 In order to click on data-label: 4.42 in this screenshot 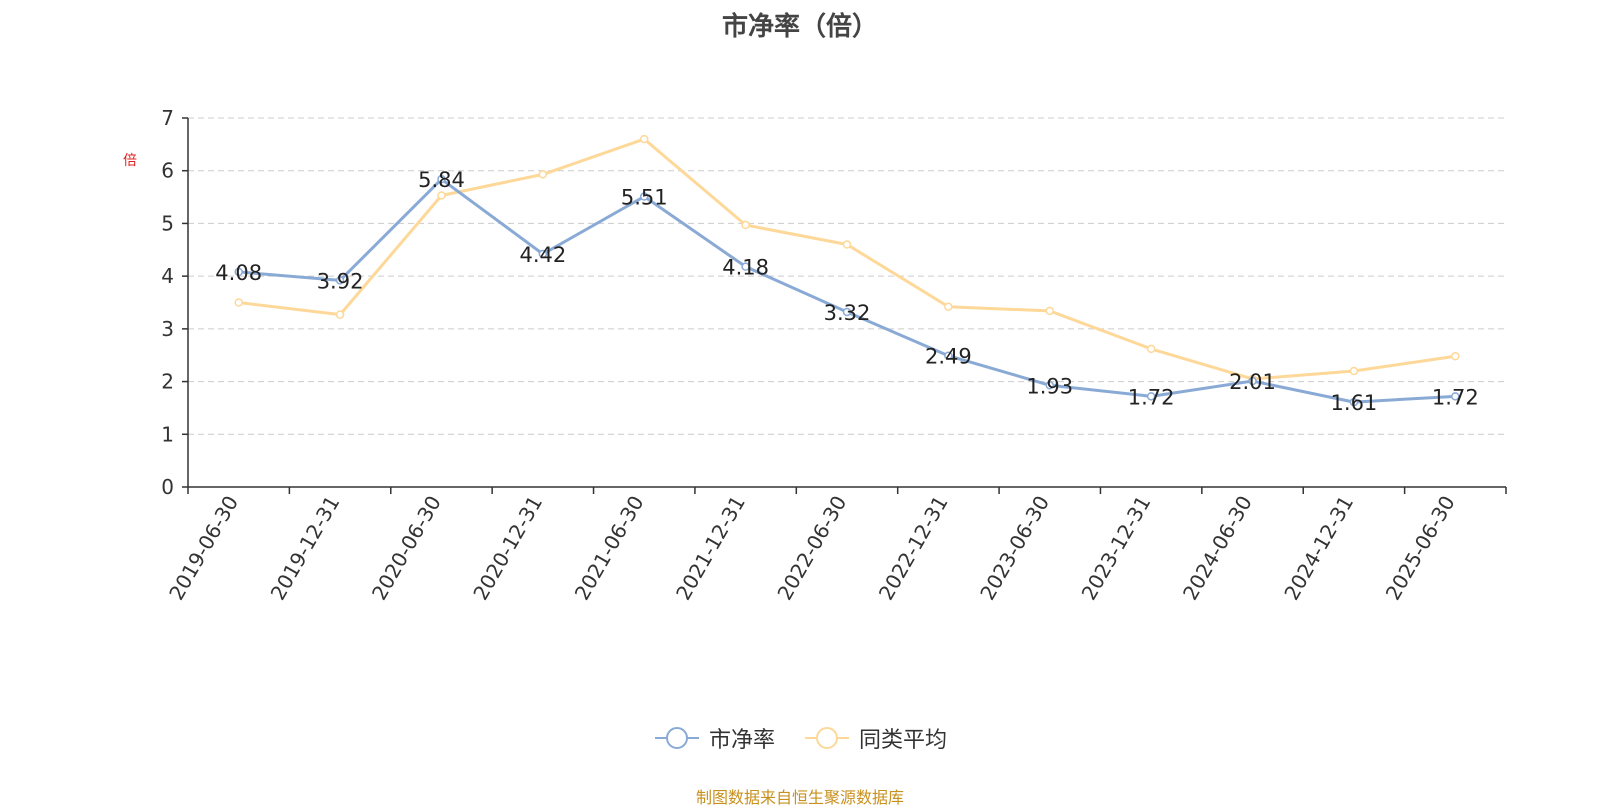, I will do `click(542, 255)`.